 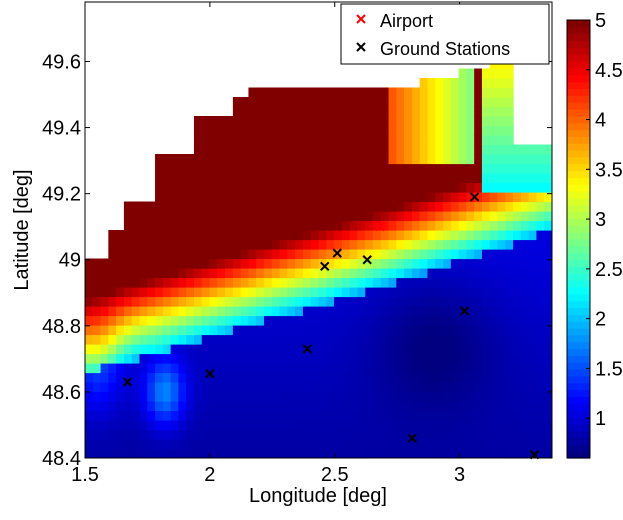 I want to click on colorbar-tick-label: 3.5, so click(x=609, y=170).